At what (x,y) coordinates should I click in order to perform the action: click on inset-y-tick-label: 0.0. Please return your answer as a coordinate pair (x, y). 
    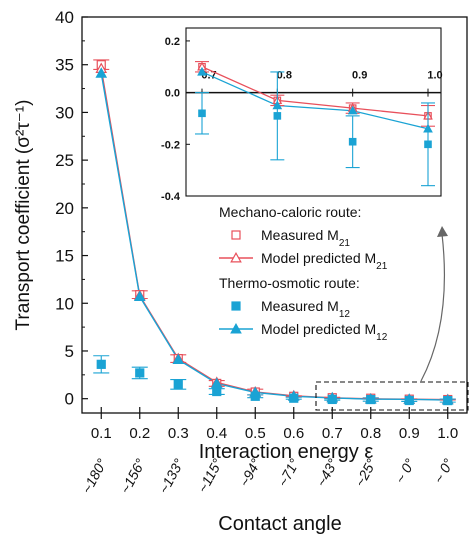
    Looking at the image, I should click on (172, 94).